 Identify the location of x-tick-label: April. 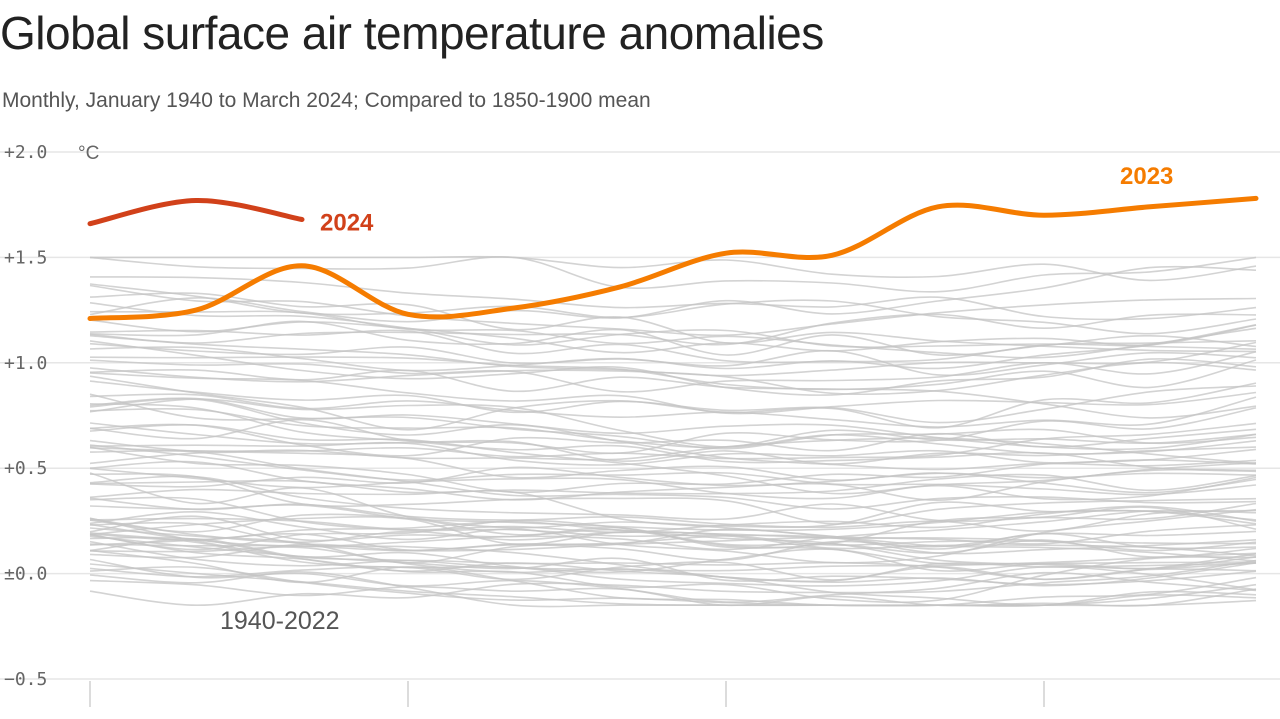
(408, 718).